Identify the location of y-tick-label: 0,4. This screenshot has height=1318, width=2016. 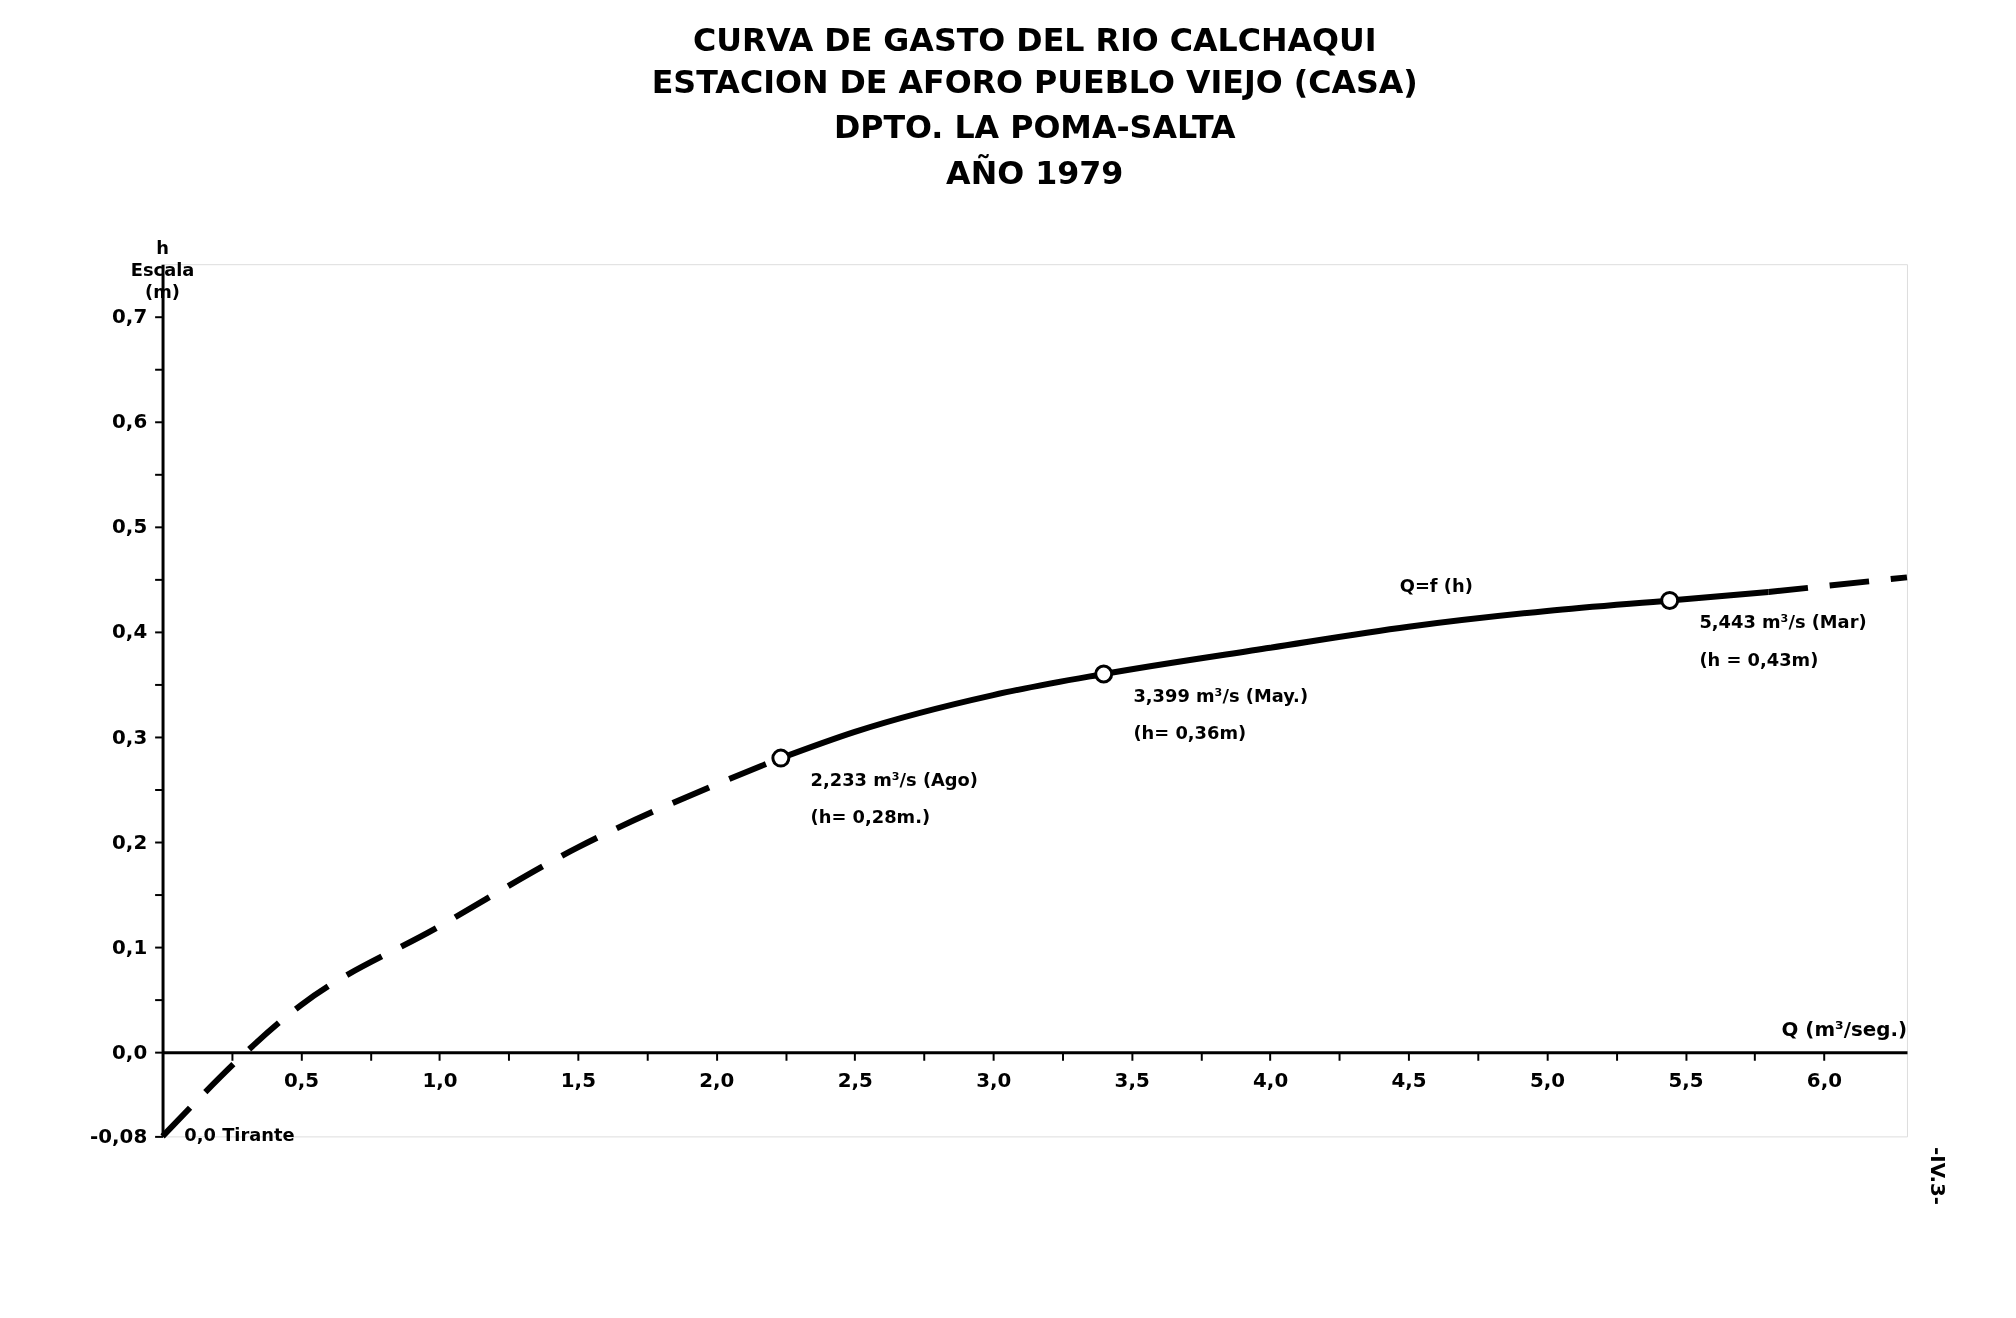
(130, 632).